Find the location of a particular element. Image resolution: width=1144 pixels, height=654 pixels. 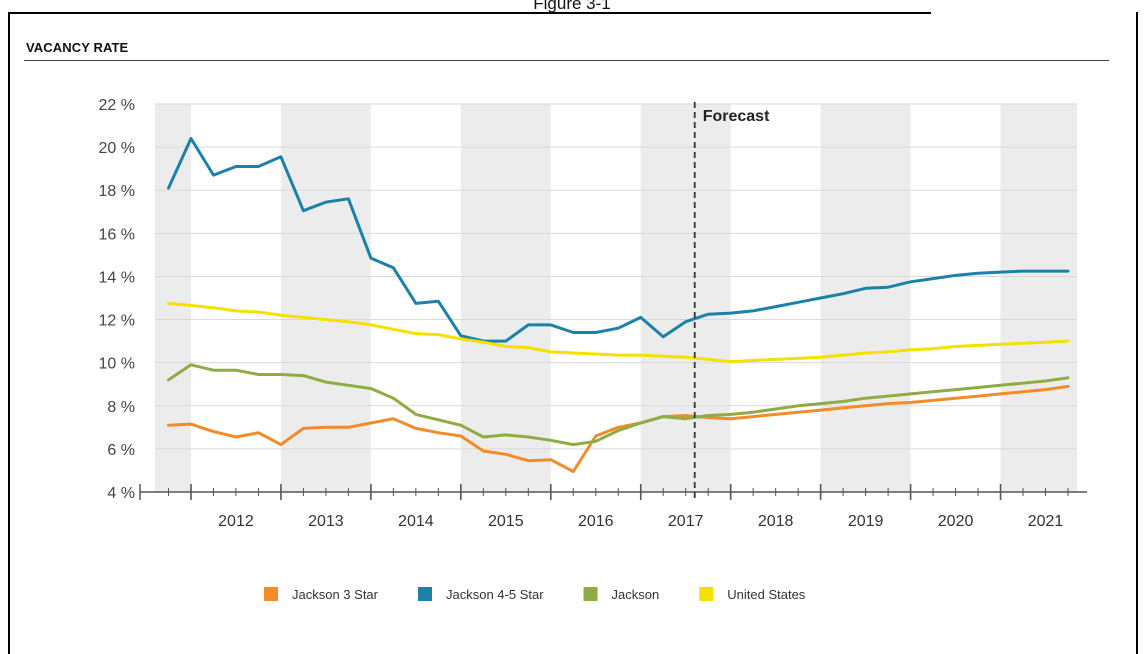

y-tick-label: 16 % is located at coordinates (117, 234).